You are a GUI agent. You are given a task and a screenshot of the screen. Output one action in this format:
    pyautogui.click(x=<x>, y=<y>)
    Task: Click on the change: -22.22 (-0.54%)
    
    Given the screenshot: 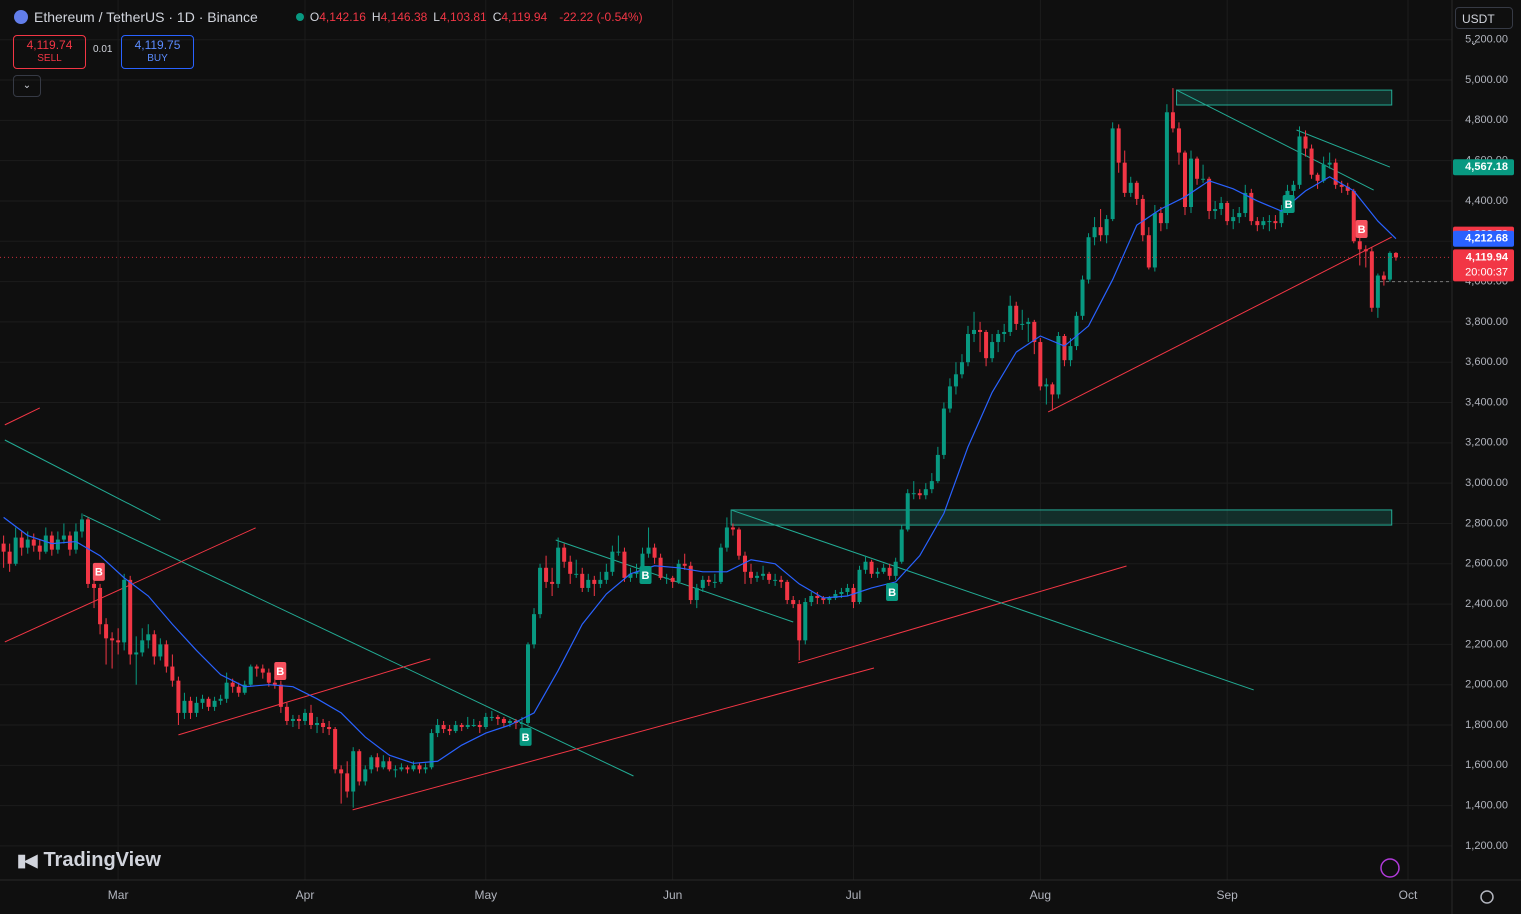 What is the action you would take?
    pyautogui.click(x=601, y=17)
    